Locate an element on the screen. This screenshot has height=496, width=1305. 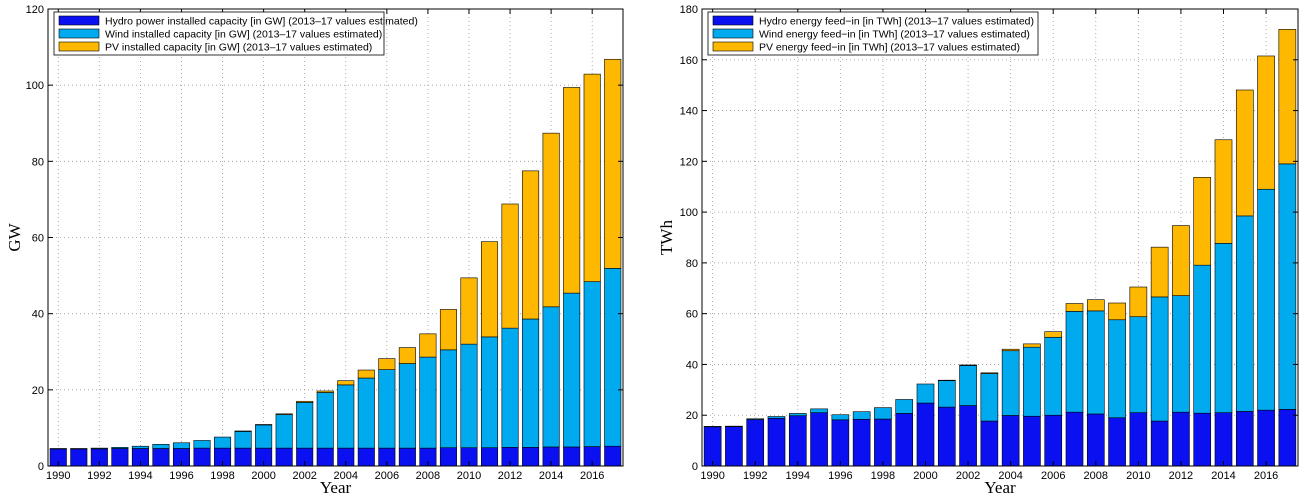
x-tick-label: 1990 is located at coordinates (58, 476).